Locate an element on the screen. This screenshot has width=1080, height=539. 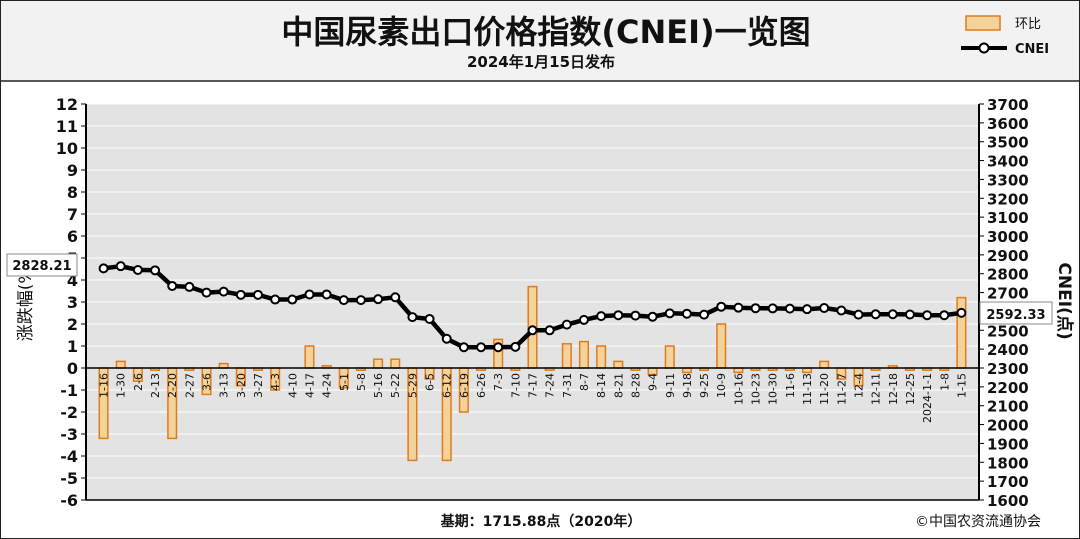
right-tick-label: 2500 is located at coordinates (1008, 331).